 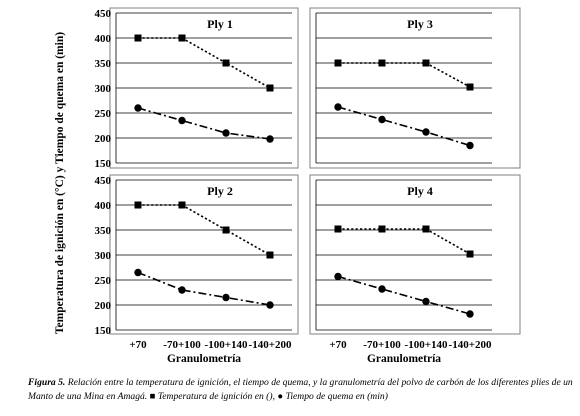 I want to click on chart-title: Ply 1, so click(x=220, y=24).